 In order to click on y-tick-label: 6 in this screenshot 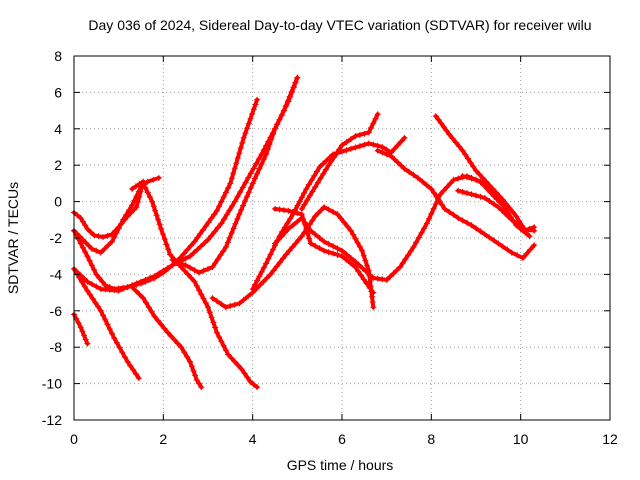, I will do `click(58, 92)`.